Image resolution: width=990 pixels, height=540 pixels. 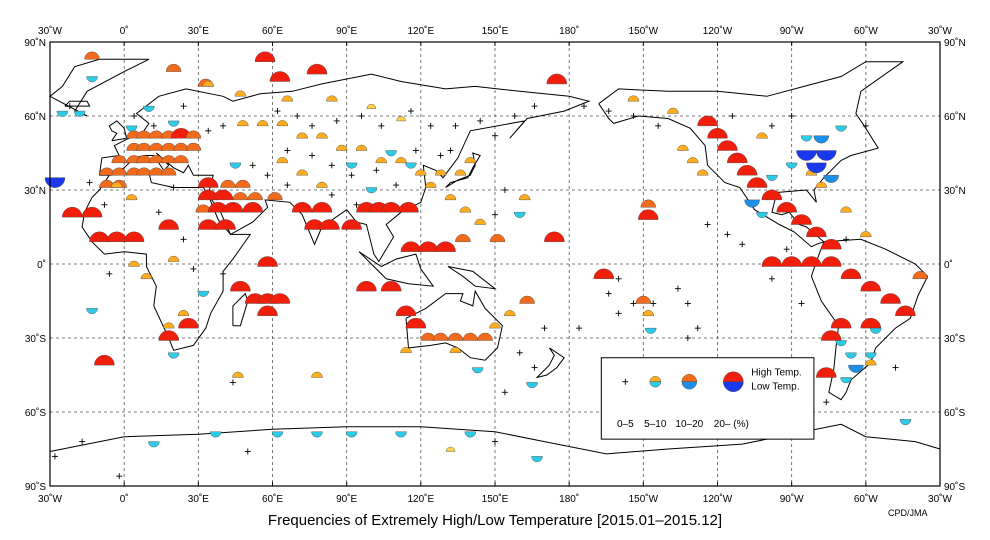 What do you see at coordinates (99, 87) in the screenshot?
I see `greenland-coast` at bounding box center [99, 87].